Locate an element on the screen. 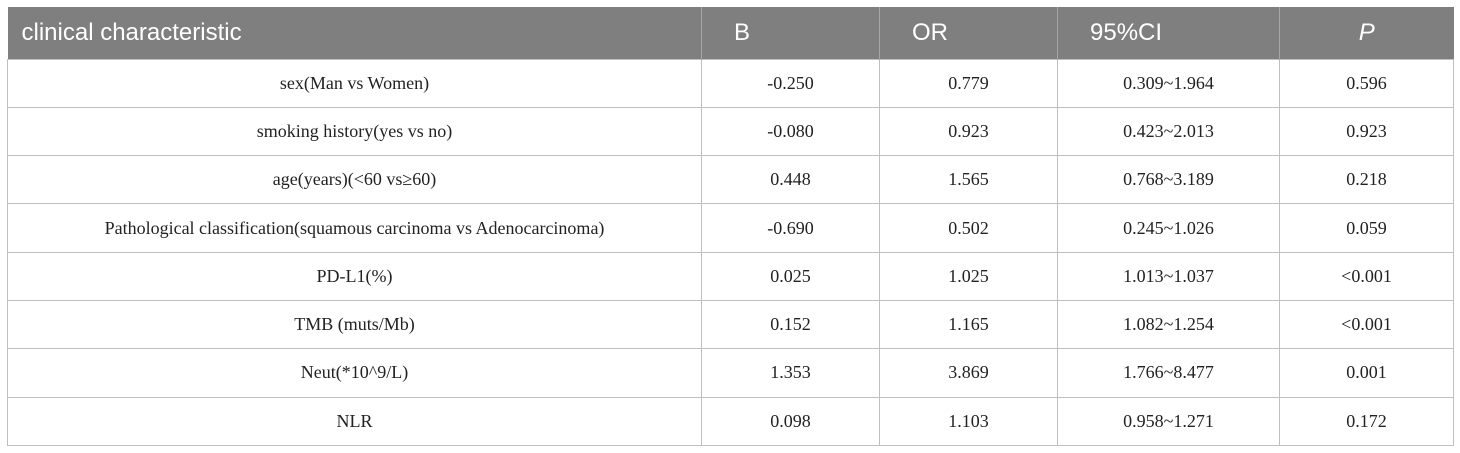 The width and height of the screenshot is (1460, 453). table-row: PD-L1(%) 0.025 1.025 1.013~1.037 <0.001 is located at coordinates (730, 276).